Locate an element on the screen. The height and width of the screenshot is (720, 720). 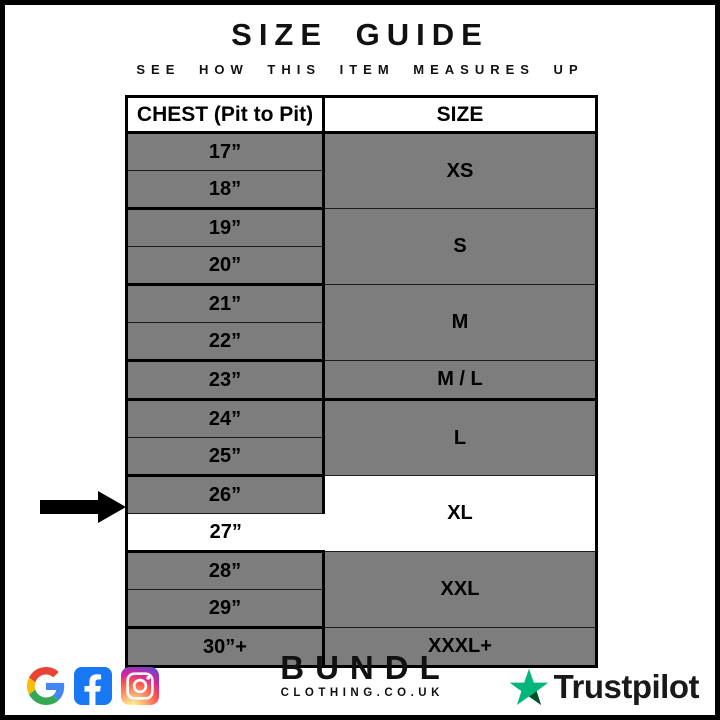
table-row: 24” L is located at coordinates (361, 437).